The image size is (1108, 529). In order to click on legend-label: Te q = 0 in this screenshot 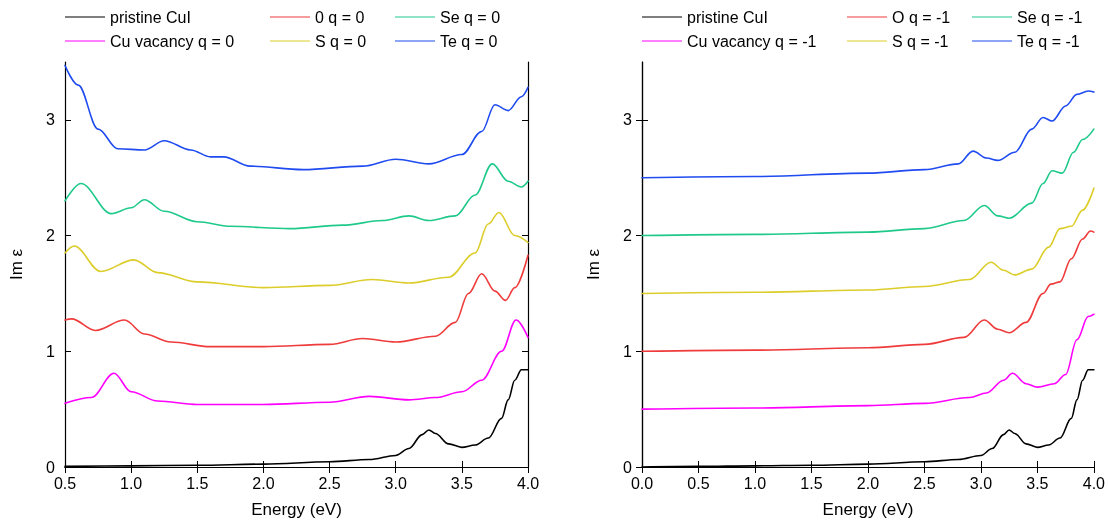, I will do `click(469, 41)`.